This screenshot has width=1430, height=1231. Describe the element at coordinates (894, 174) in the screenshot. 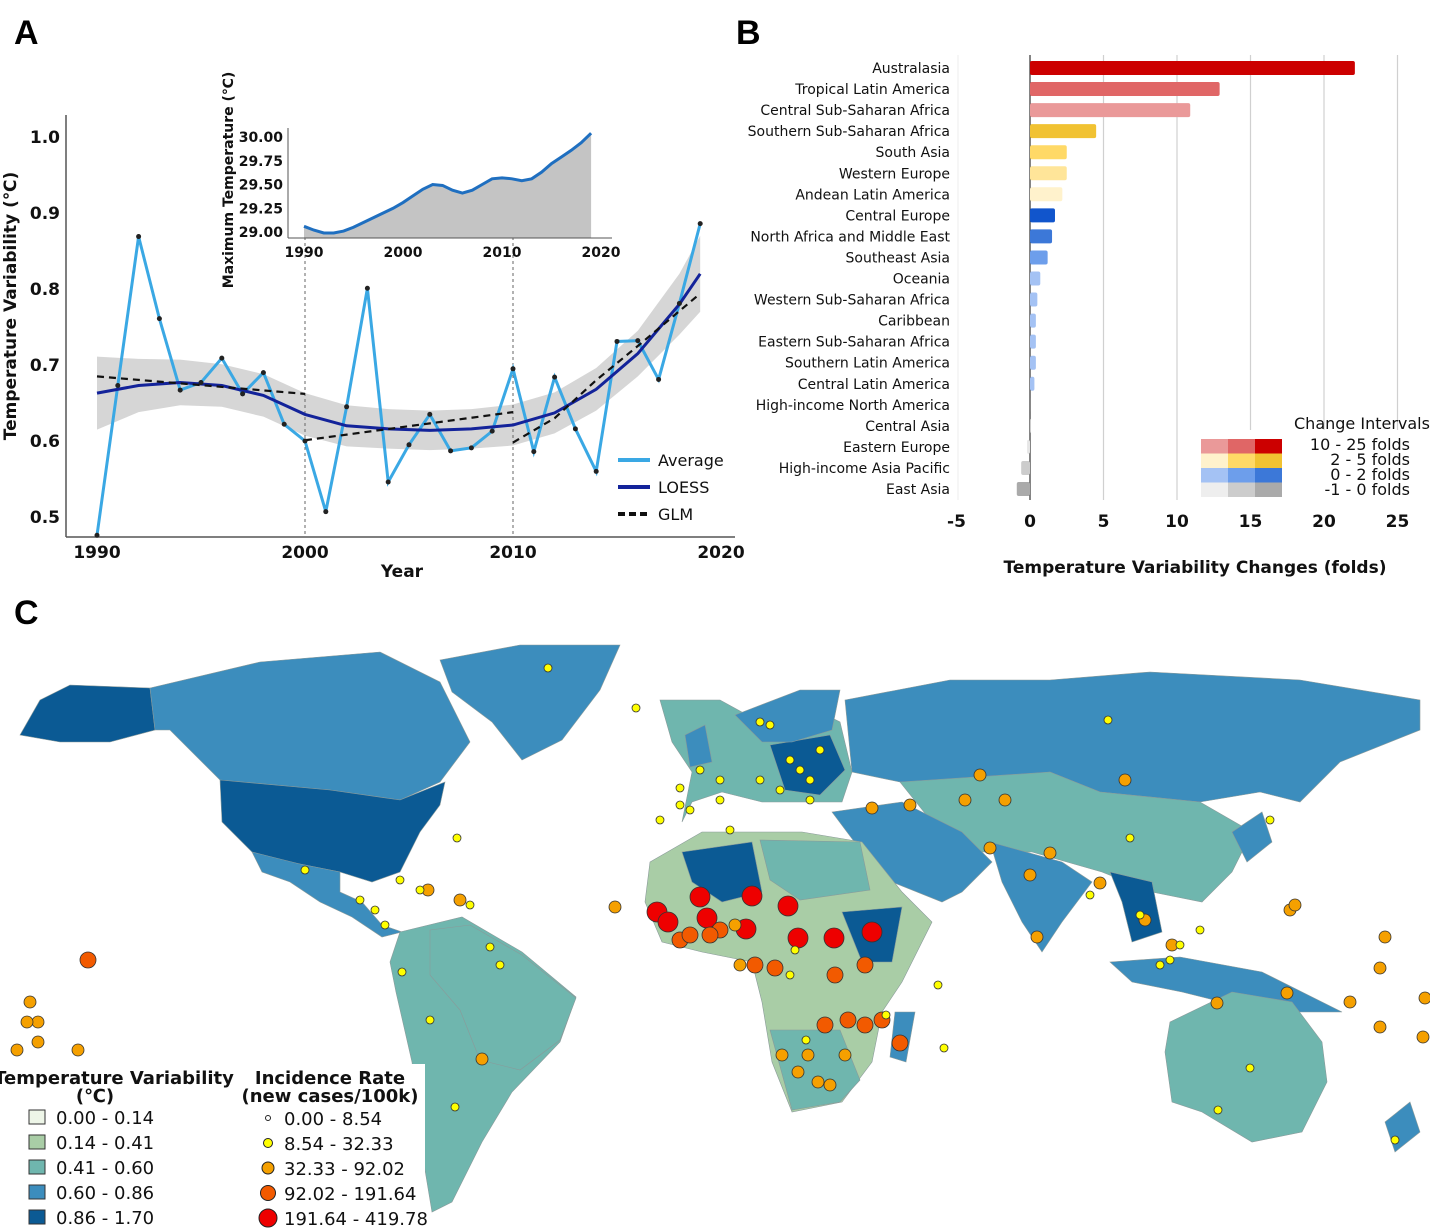

I see `category-label: Western Europe` at that location.